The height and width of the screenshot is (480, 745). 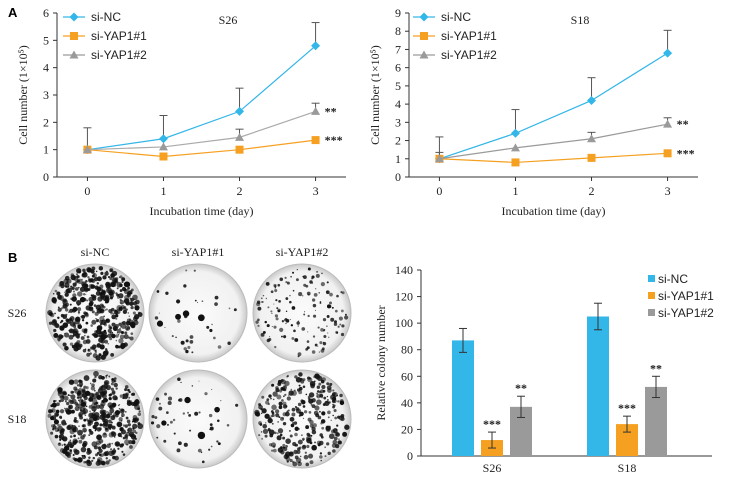 I want to click on x-axis-label: Incubation time (day), so click(x=554, y=211).